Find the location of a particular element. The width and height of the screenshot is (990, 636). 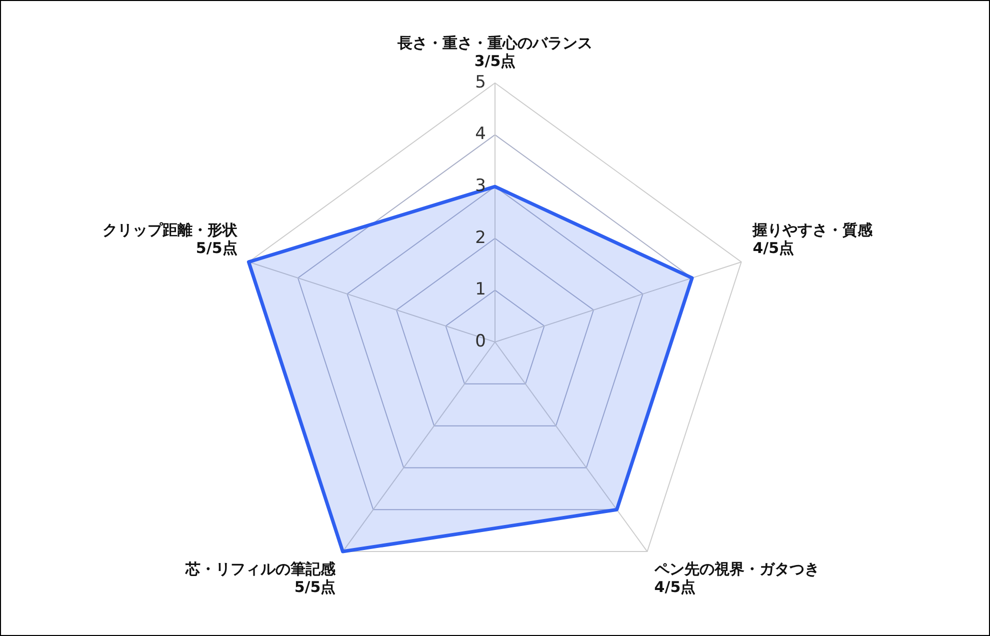

y-tick-label: 5 is located at coordinates (480, 82).